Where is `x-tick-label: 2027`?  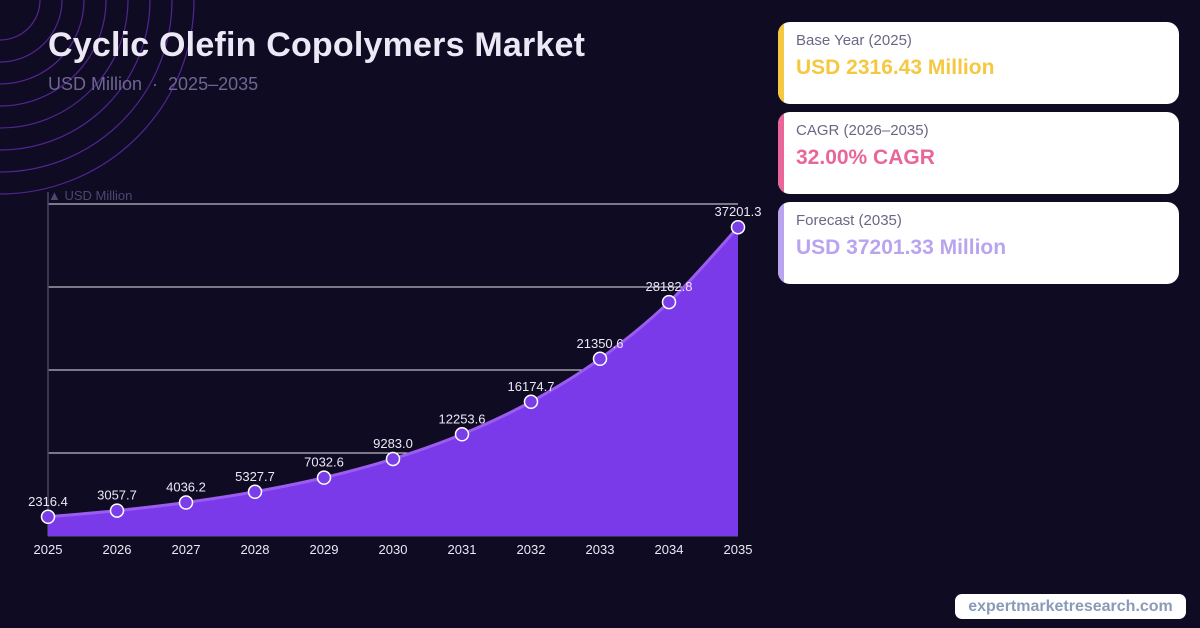
x-tick-label: 2027 is located at coordinates (186, 549).